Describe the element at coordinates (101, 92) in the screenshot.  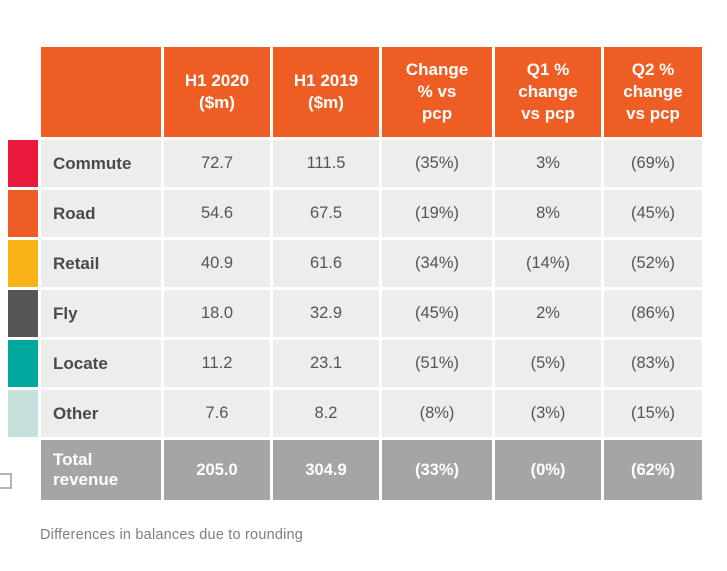
I see `header-corner-cell` at that location.